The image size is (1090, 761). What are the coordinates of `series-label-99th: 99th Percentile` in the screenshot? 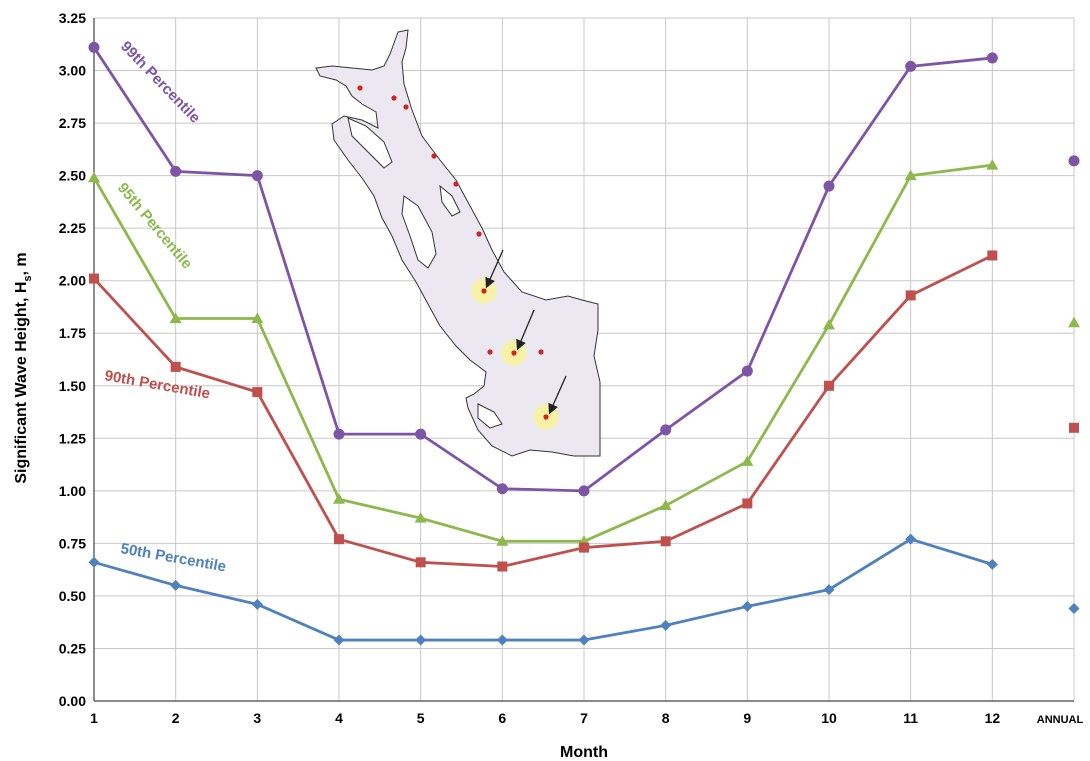 It's located at (160, 82).